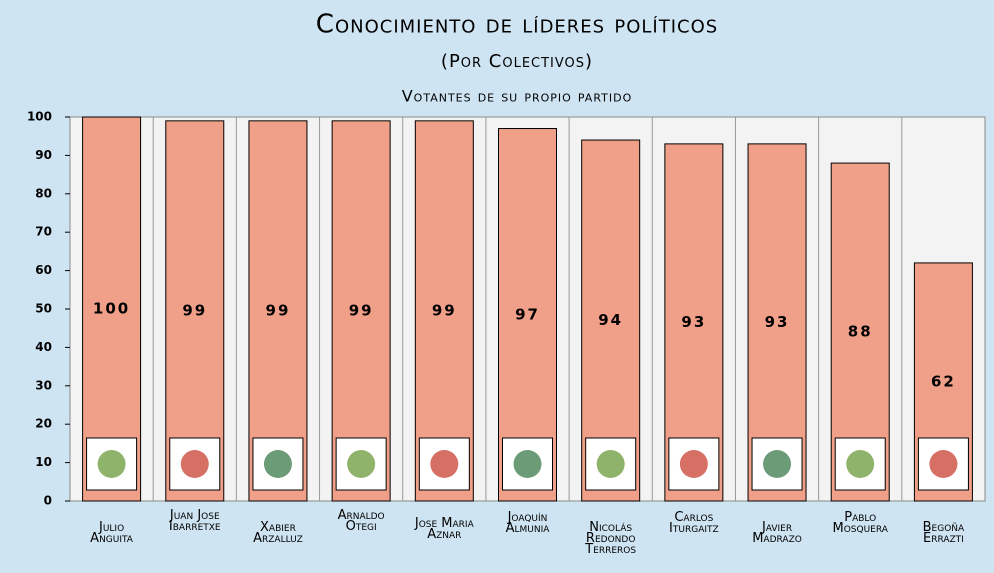 The image size is (994, 573). Describe the element at coordinates (43, 347) in the screenshot. I see `y-tick-label: 40` at that location.